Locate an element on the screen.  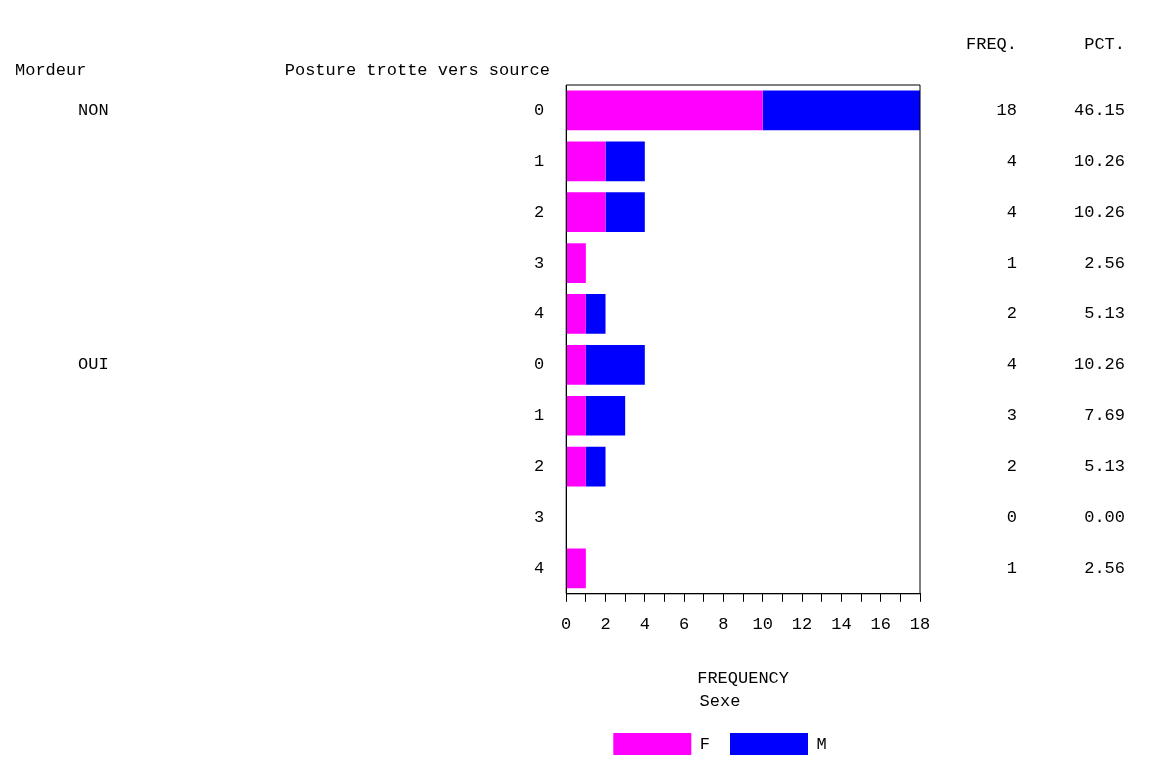
x-tick-label: 8 is located at coordinates (723, 624).